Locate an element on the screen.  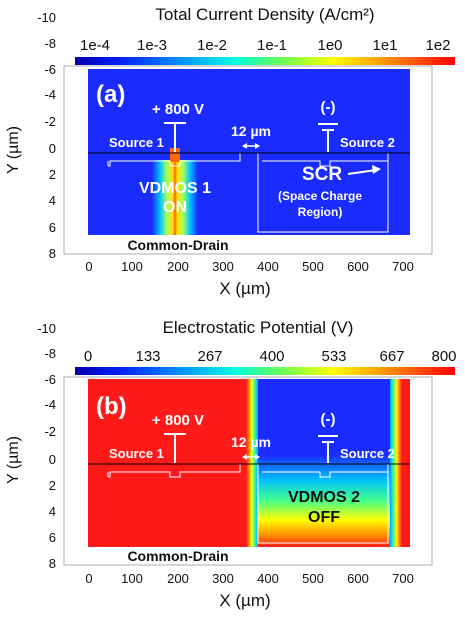
colorbar-tick-b-6: 800 is located at coordinates (443, 356).